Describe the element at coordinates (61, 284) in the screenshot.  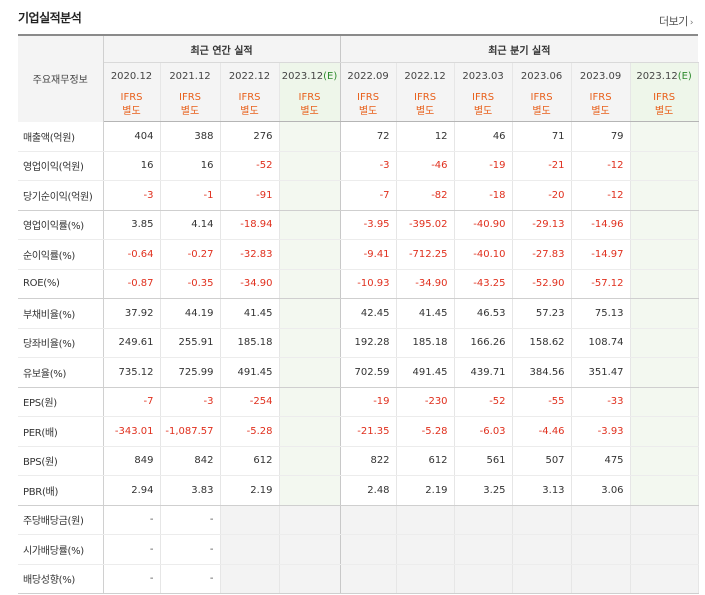
I see `row-label: ROE(%)` at that location.